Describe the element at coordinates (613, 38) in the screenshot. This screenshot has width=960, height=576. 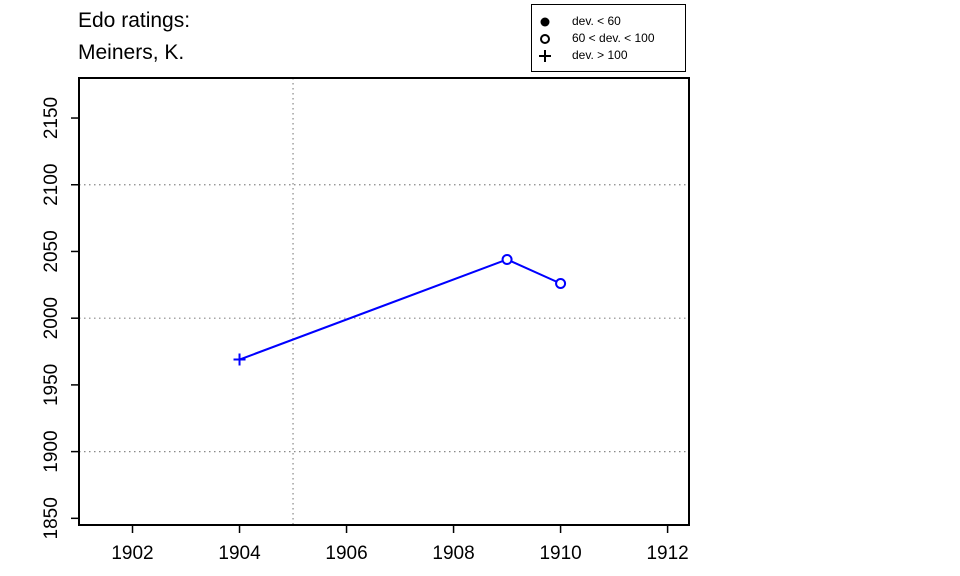
I see `legend-label: 60 < dev. < 100` at that location.